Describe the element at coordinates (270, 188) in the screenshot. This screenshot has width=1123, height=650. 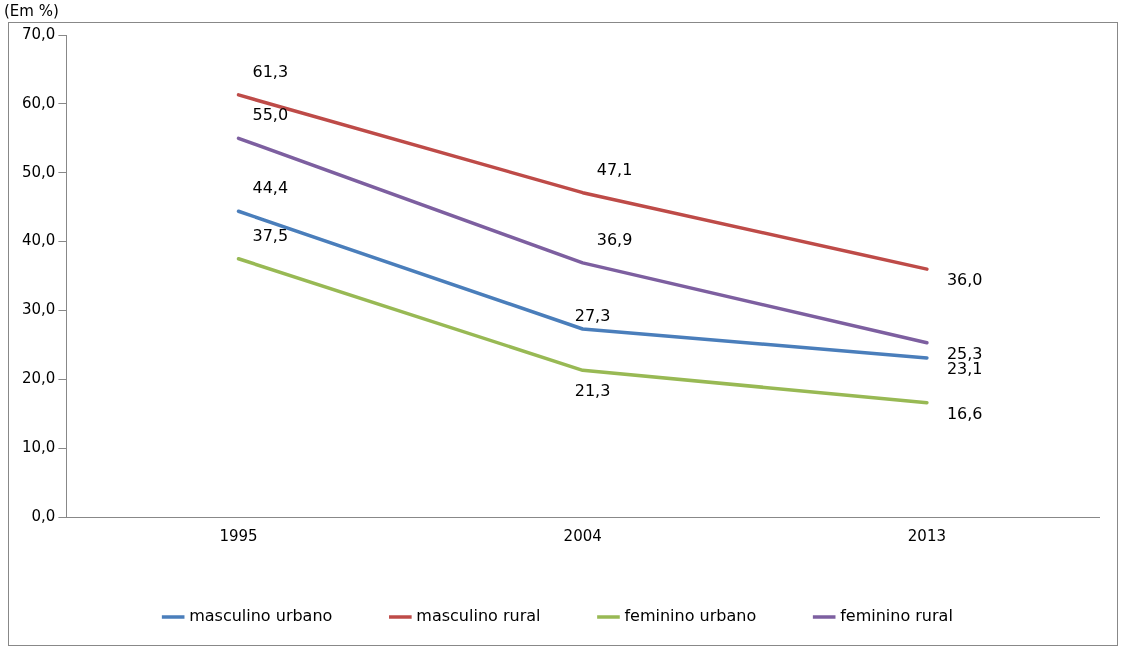
I see `data-label: 44,4` at that location.